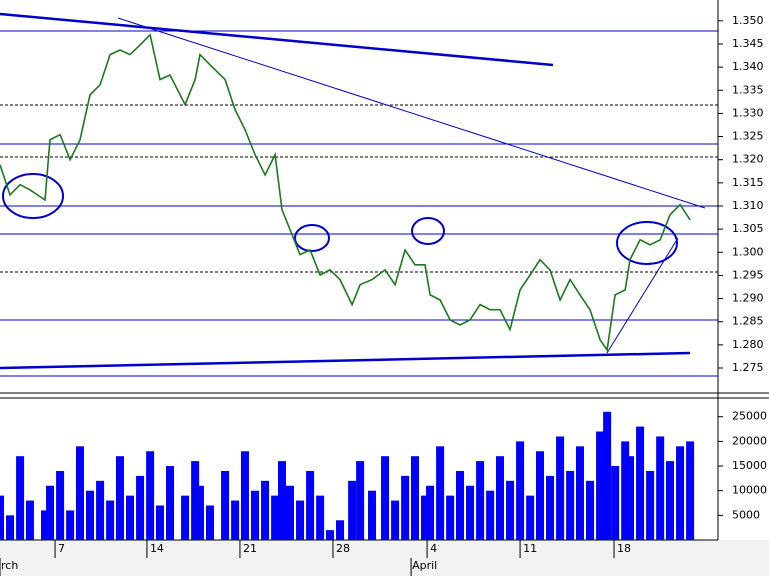 The image size is (769, 576). I want to click on y-tick-label: 1.340, so click(748, 66).